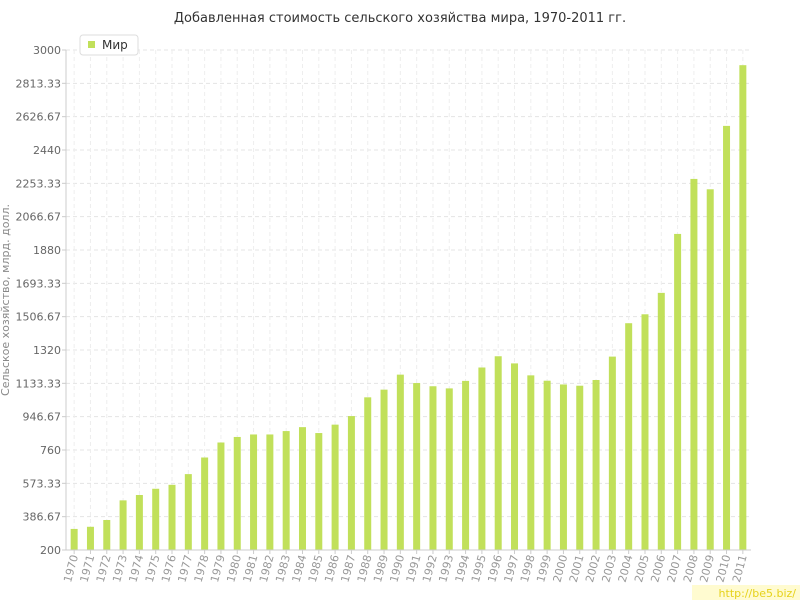 This screenshot has height=600, width=800. What do you see at coordinates (47, 150) in the screenshot?
I see `y-tick-label: 2440` at bounding box center [47, 150].